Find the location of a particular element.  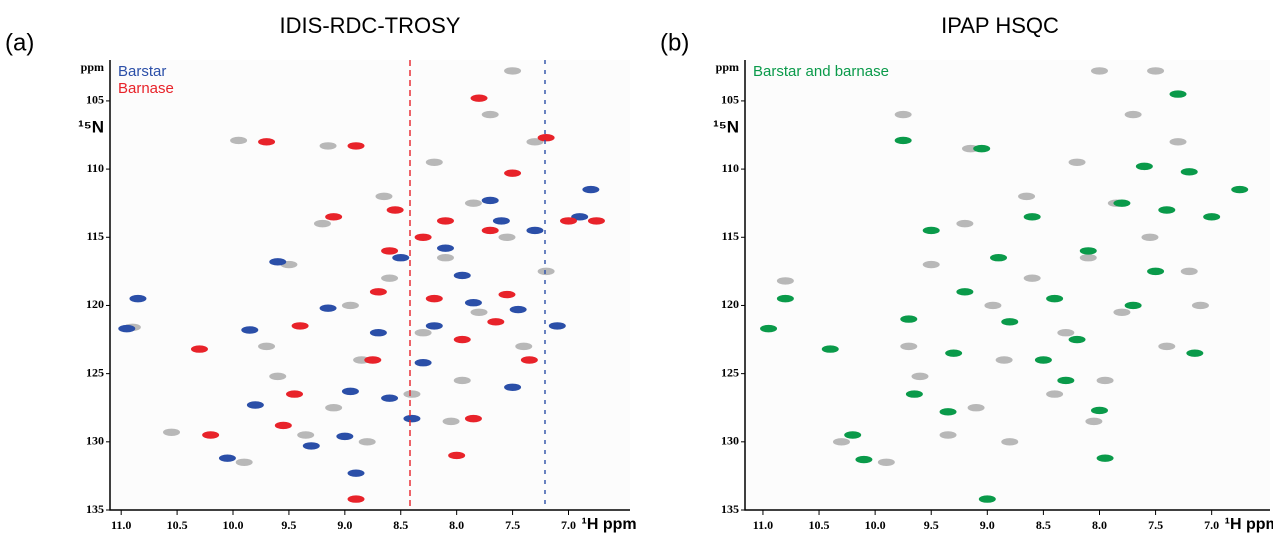

x-tick-label: 8.0 is located at coordinates (456, 525).